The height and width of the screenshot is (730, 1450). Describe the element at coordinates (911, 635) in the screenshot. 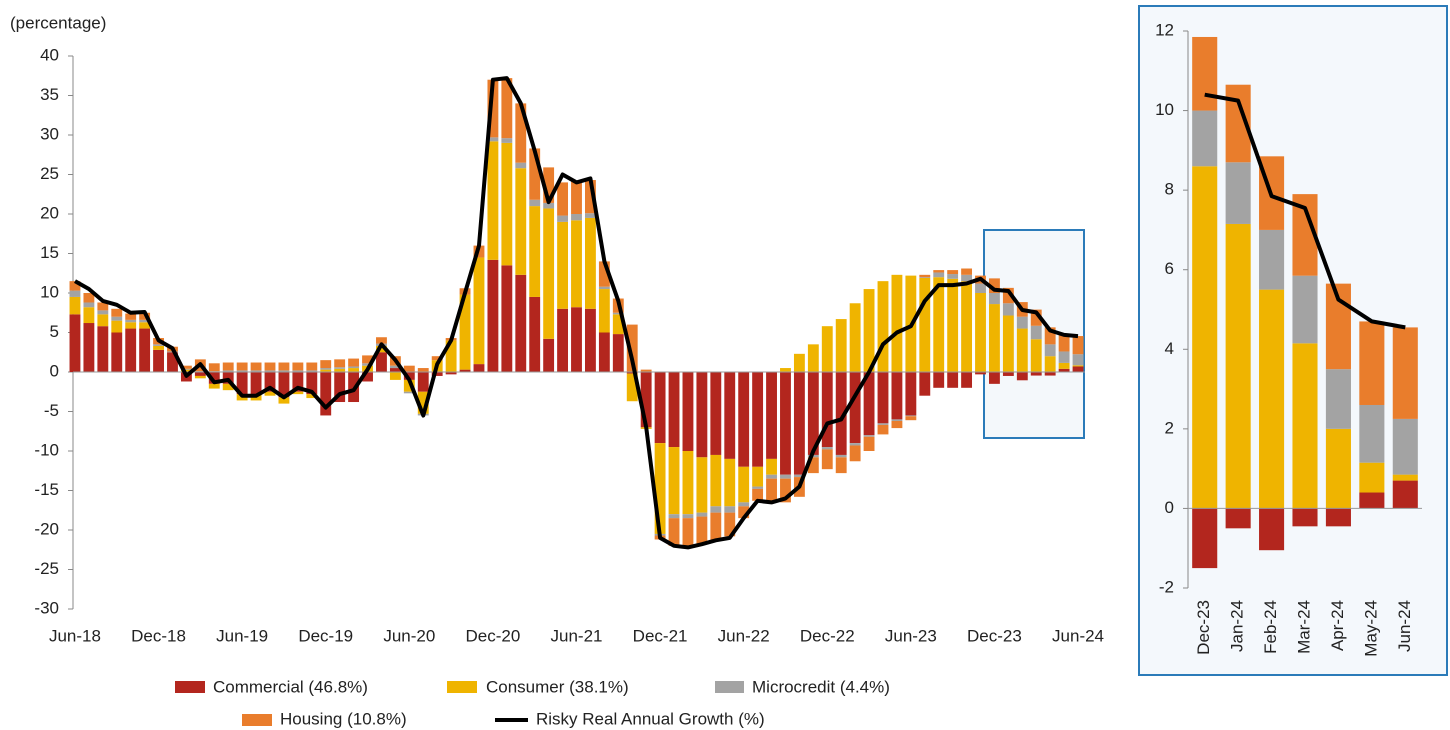

I see `x-tick-label: Jun-23` at that location.